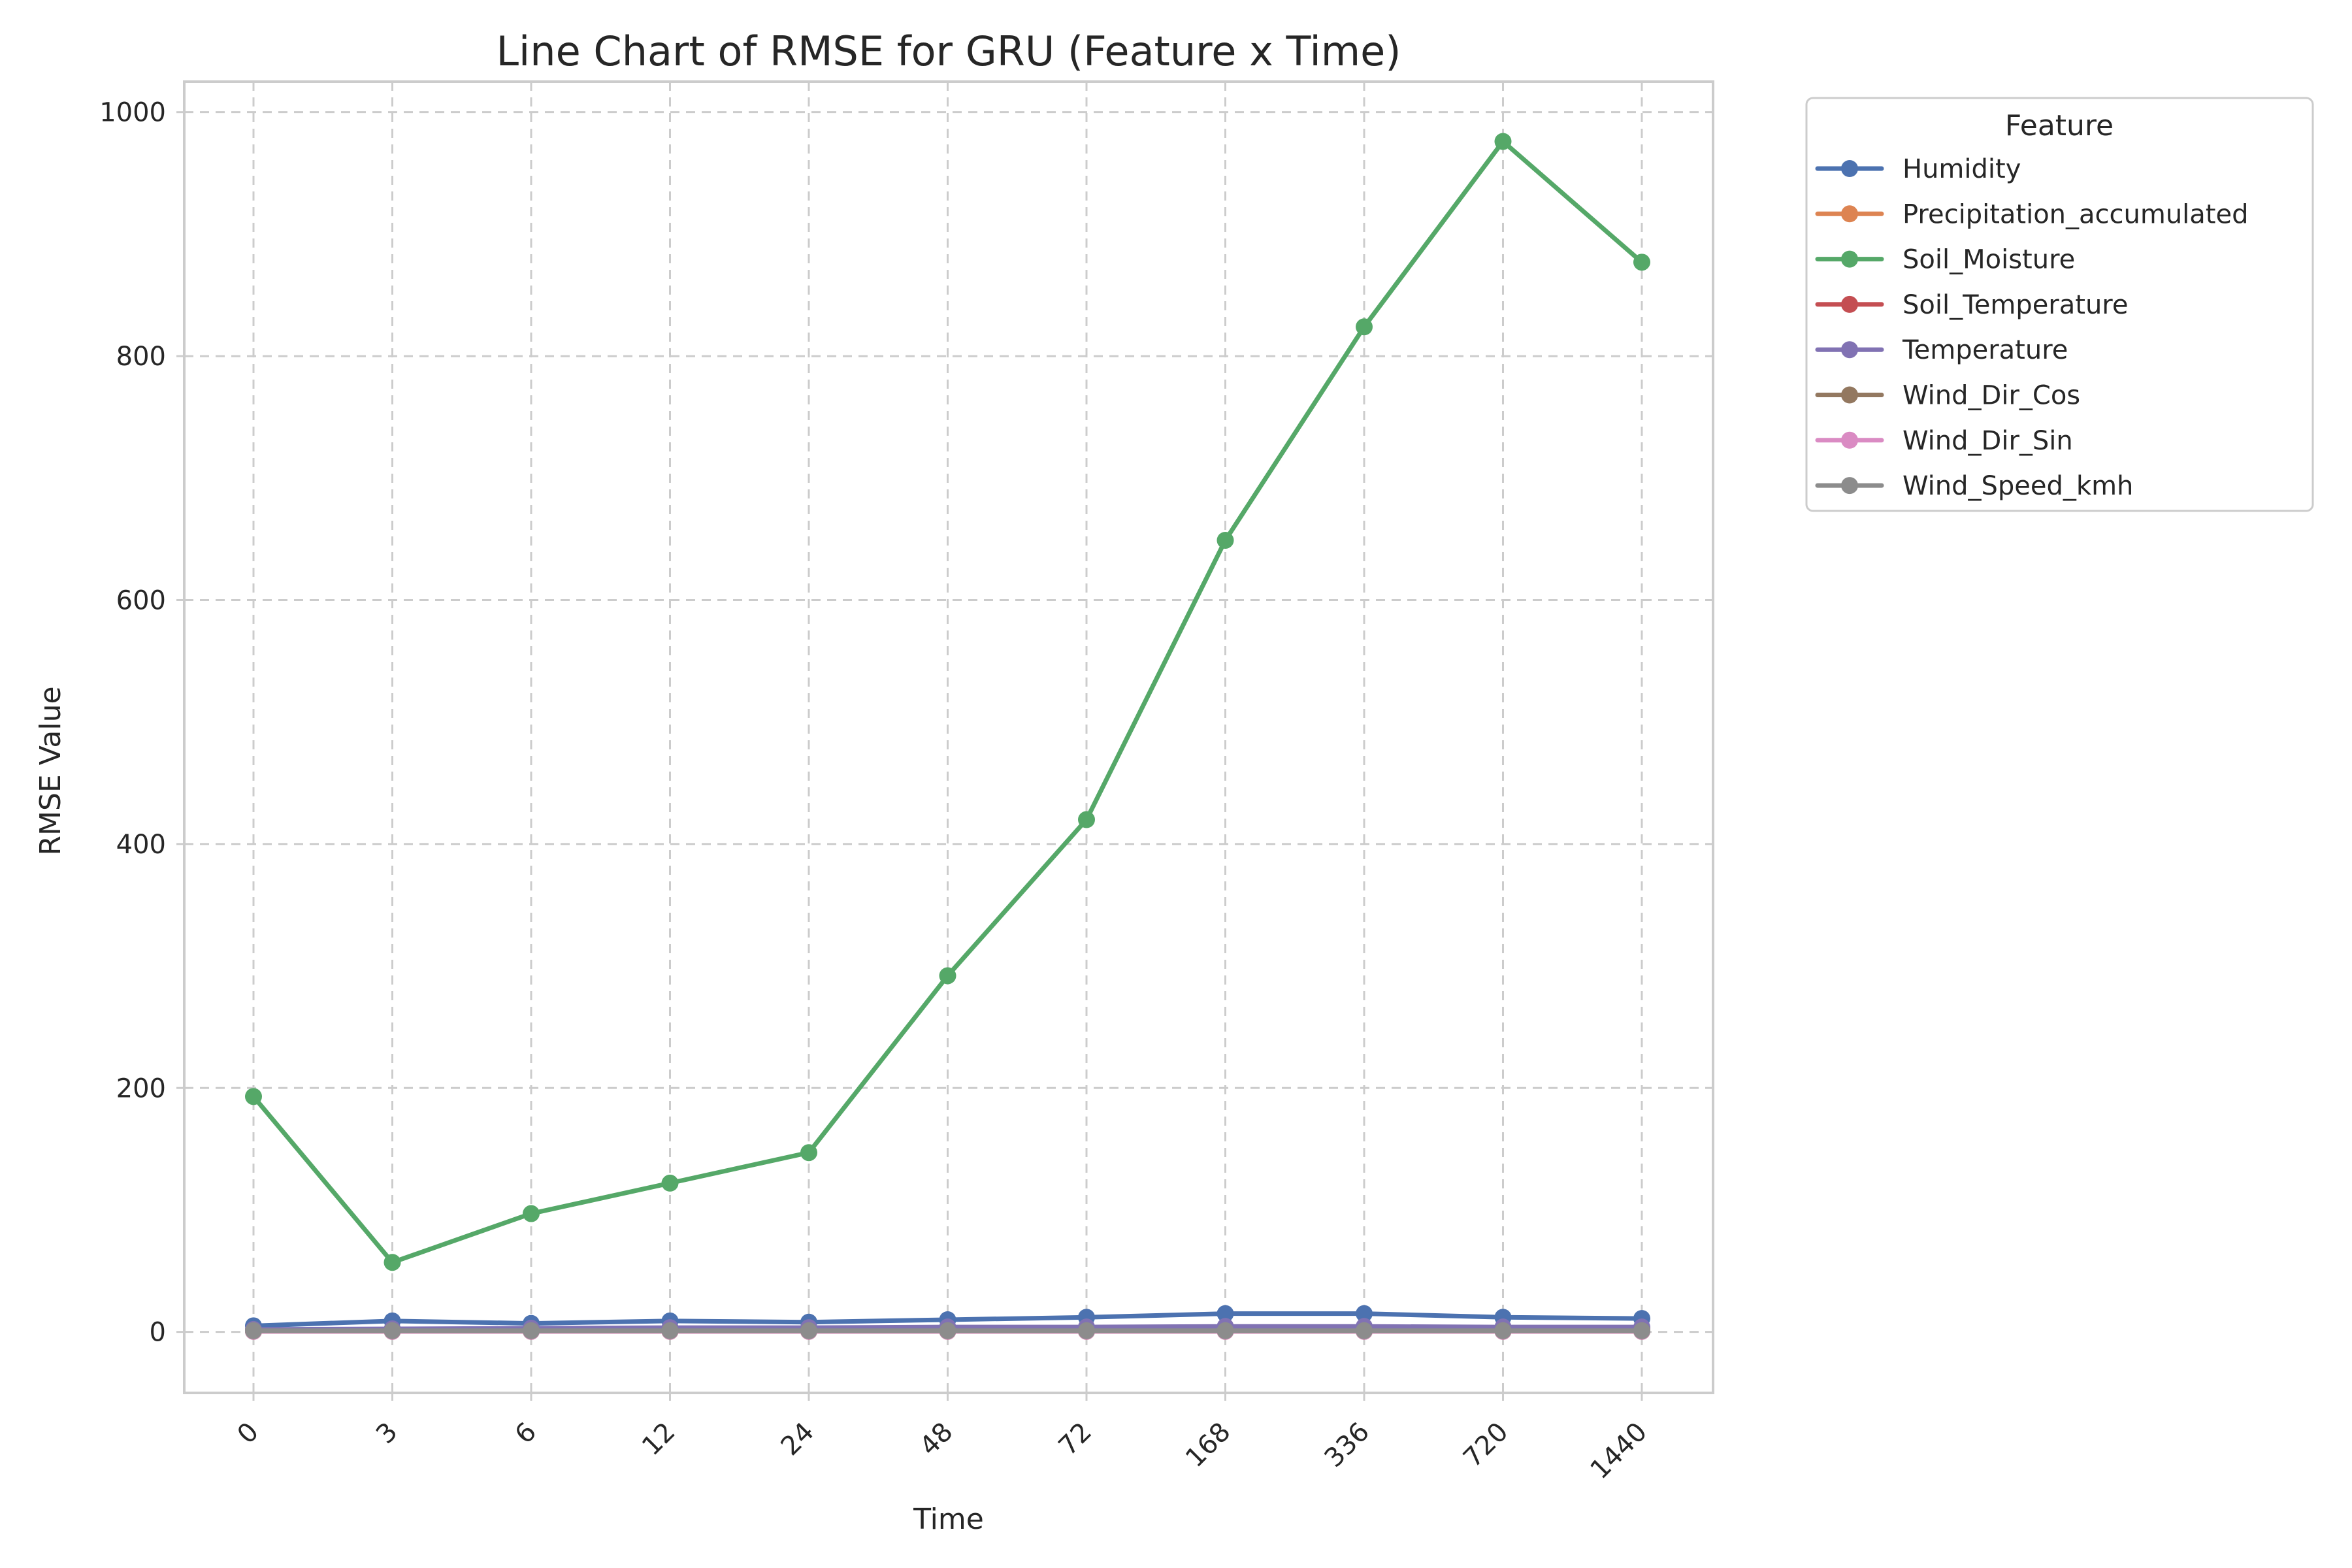 The width and height of the screenshot is (2352, 1568). I want to click on x-axis-label: Time, so click(948, 1519).